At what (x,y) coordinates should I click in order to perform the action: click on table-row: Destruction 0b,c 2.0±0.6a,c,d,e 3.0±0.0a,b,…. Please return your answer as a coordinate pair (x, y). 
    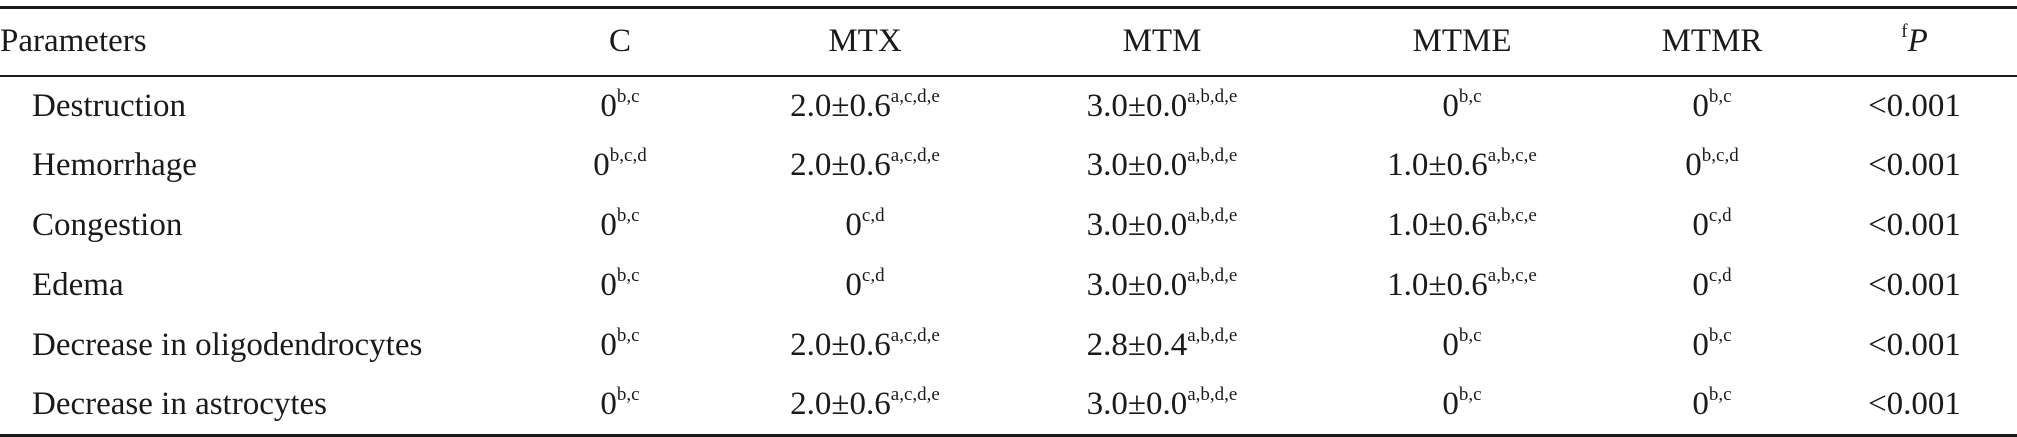
    Looking at the image, I should click on (1008, 106).